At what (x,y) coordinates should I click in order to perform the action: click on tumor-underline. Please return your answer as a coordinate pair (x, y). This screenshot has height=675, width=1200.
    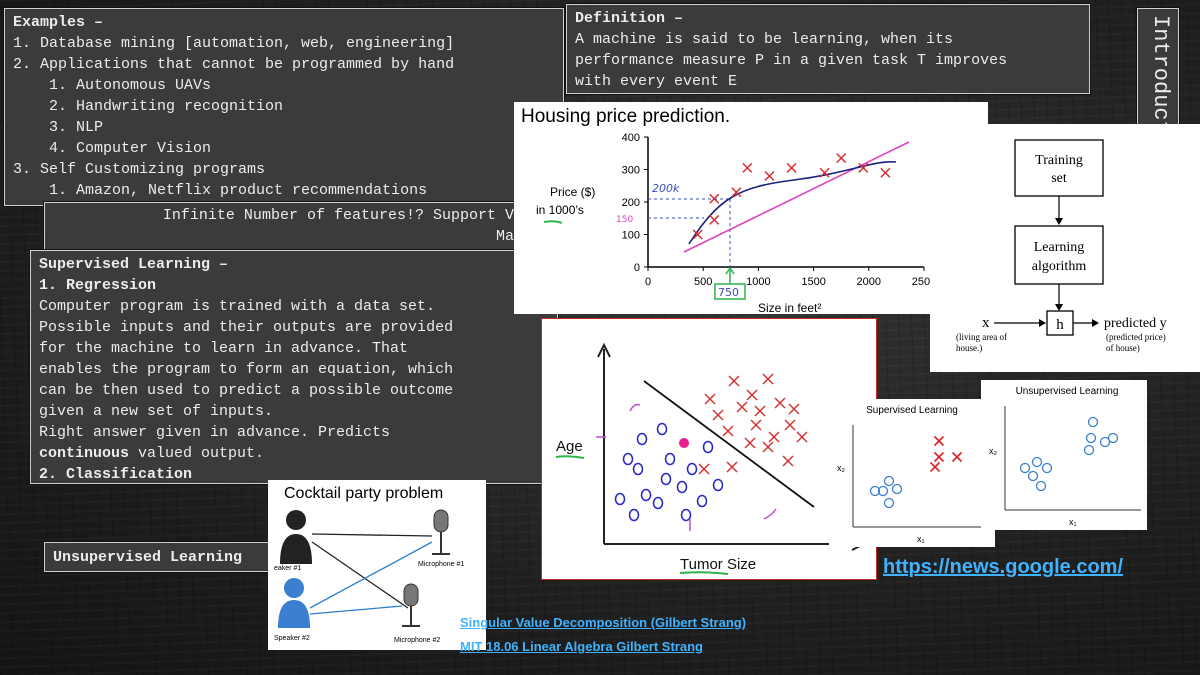
    Looking at the image, I should click on (704, 573).